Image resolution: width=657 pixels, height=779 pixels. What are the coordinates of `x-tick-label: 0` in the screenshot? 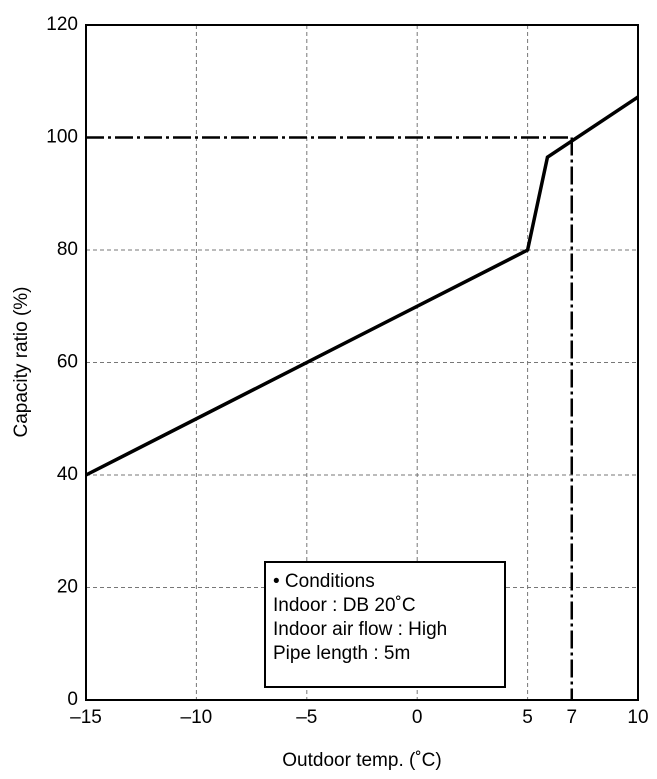 It's located at (417, 717).